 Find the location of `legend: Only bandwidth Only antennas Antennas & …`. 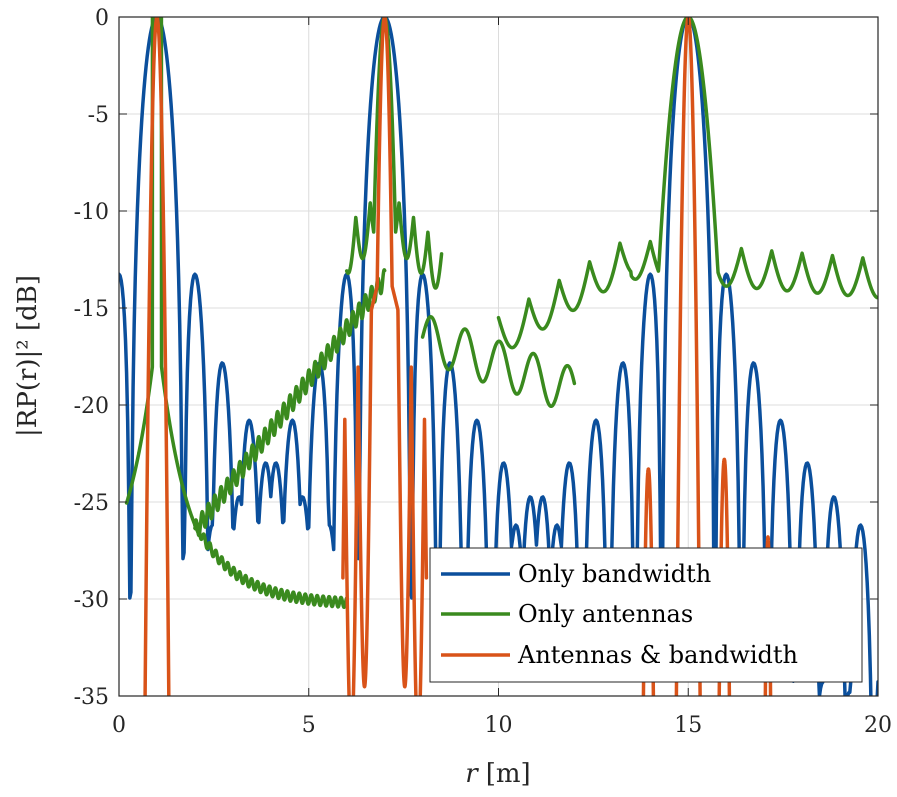

legend: Only bandwidth Only antennas Antennas & … is located at coordinates (646, 615).